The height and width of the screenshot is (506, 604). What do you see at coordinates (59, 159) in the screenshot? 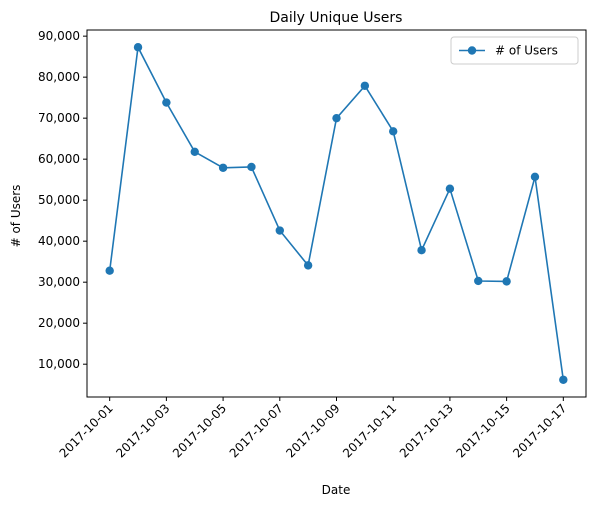
I see `y-tick-label: 60,000` at bounding box center [59, 159].